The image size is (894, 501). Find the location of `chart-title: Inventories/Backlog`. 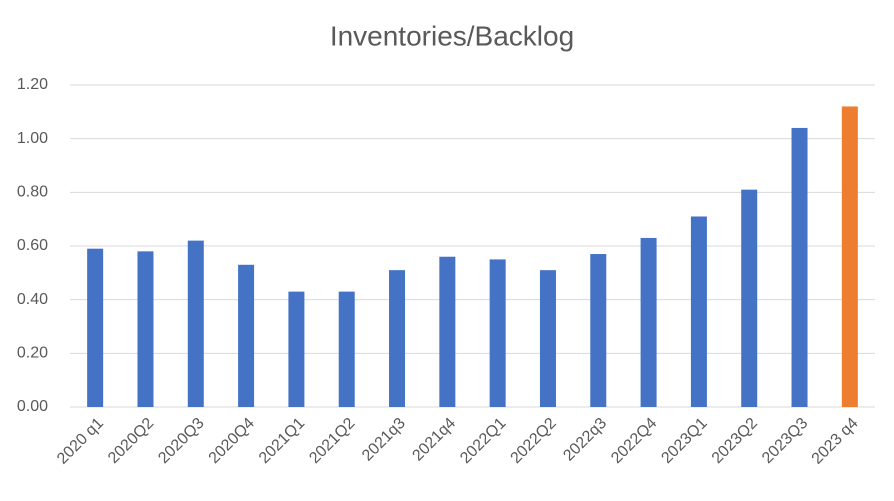

chart-title: Inventories/Backlog is located at coordinates (452, 35).